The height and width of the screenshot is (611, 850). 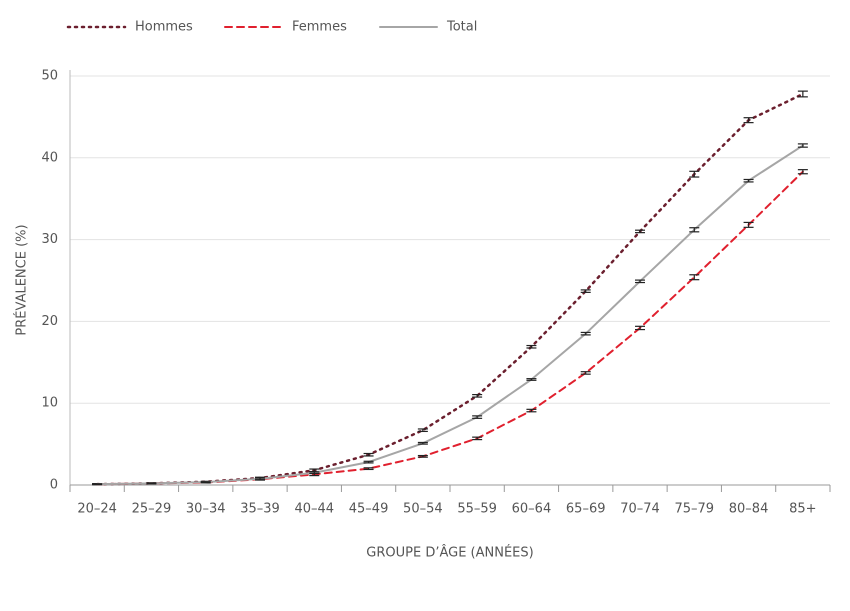 What do you see at coordinates (749, 509) in the screenshot?
I see `x-tick-label: 80–84` at bounding box center [749, 509].